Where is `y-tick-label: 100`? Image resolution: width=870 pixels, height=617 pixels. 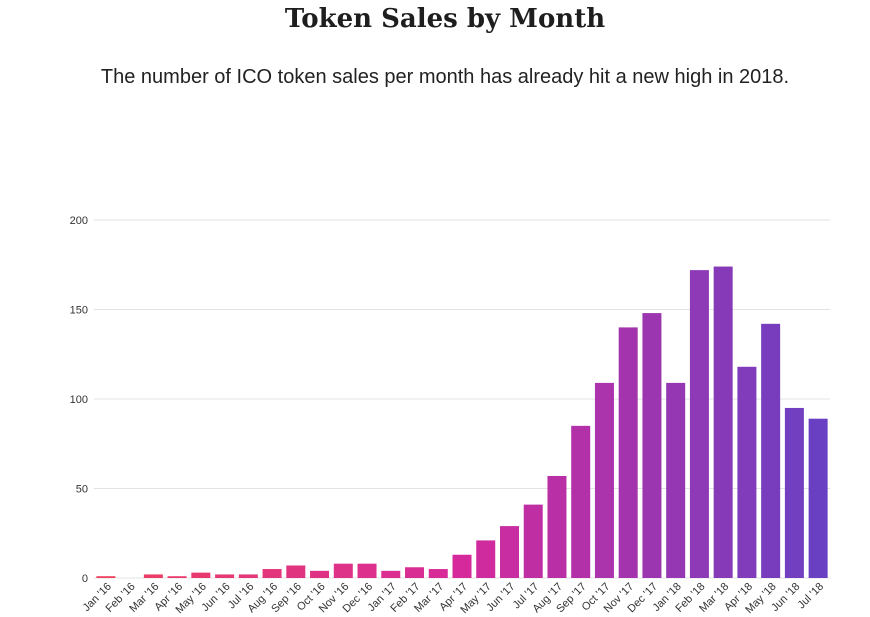 y-tick-label: 100 is located at coordinates (79, 400).